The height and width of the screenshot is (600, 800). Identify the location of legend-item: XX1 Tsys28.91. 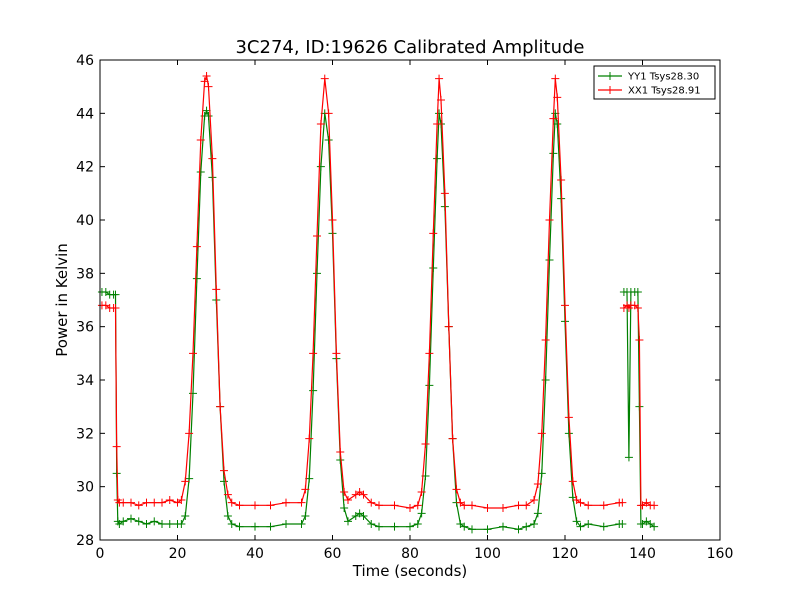
(649, 91).